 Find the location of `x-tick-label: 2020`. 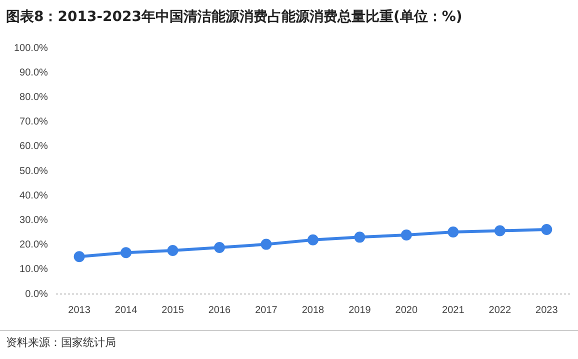

x-tick-label: 2020 is located at coordinates (406, 310).